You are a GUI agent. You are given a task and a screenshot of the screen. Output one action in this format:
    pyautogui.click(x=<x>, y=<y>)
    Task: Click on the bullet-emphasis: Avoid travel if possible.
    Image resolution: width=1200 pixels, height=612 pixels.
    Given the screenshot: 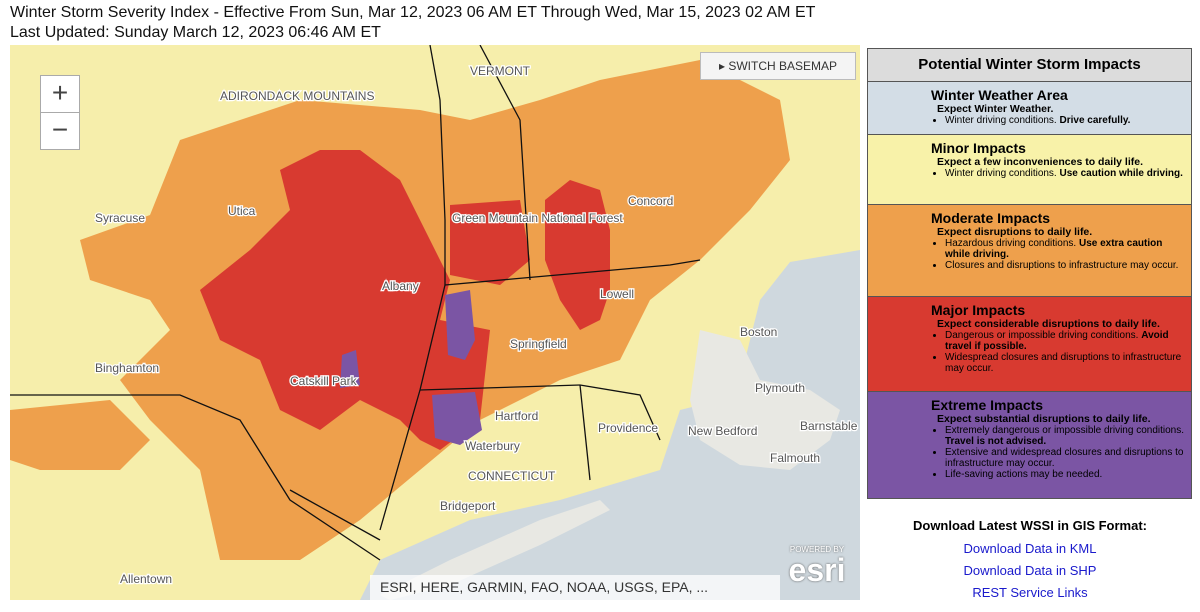 What is the action you would take?
    pyautogui.click(x=1057, y=341)
    